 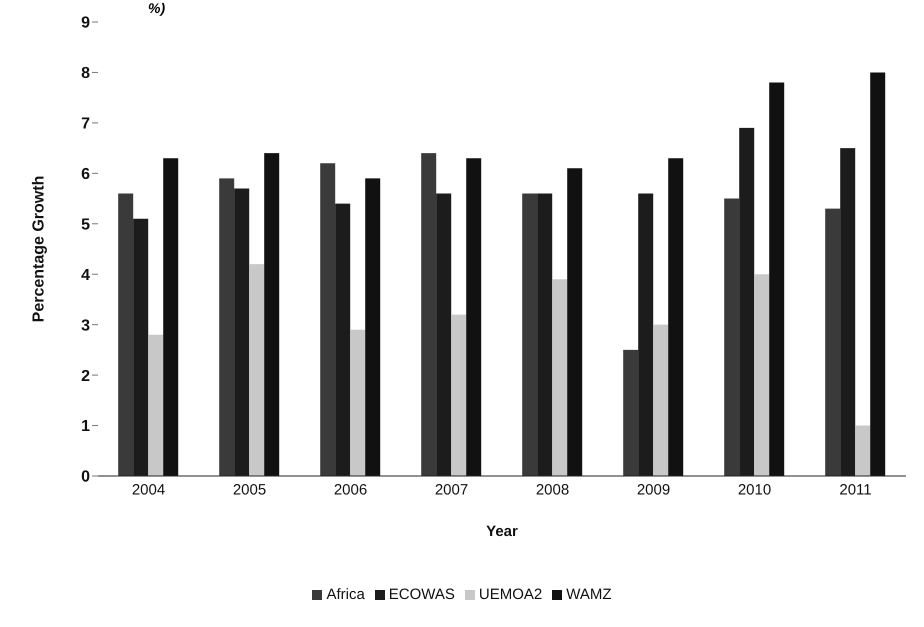 I want to click on x-tick-label: 2010, so click(x=755, y=490).